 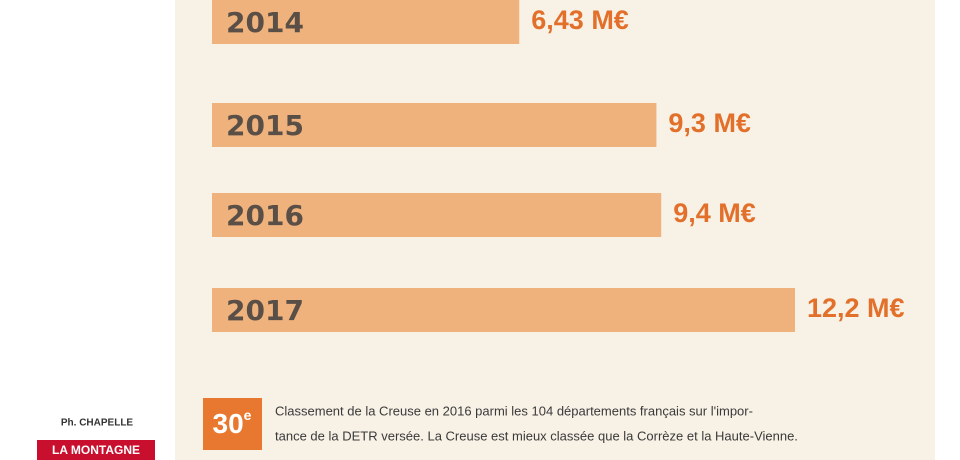 What do you see at coordinates (714, 213) in the screenshot?
I see `value-label: 9,4 M€` at bounding box center [714, 213].